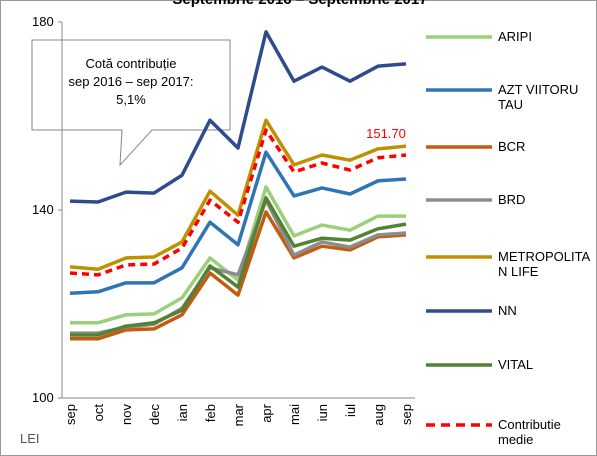 This screenshot has width=597, height=456. I want to click on y-tick-label: 140, so click(43, 209).